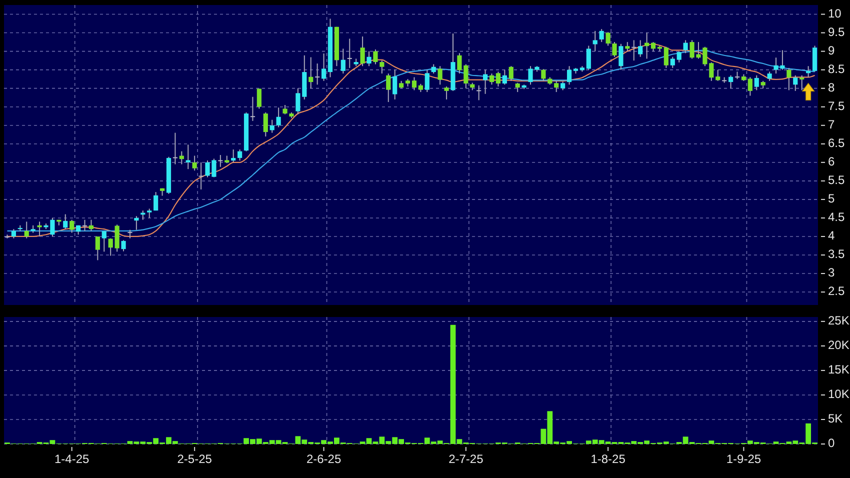 This screenshot has height=478, width=850. Describe the element at coordinates (72, 459) in the screenshot. I see `x-tick-label: 1-4-25` at that location.